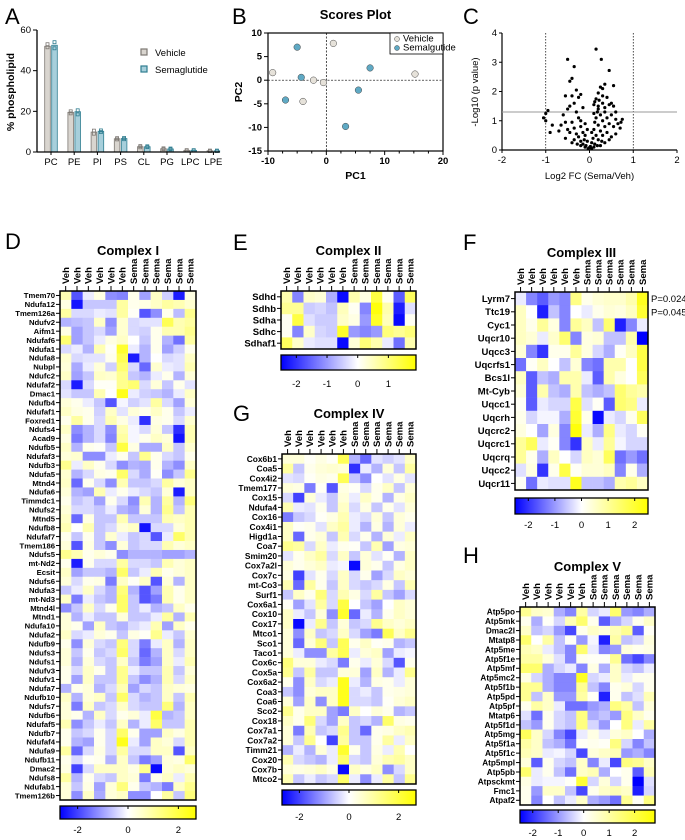 This screenshot has height=840, width=685. Describe the element at coordinates (42, 679) in the screenshot. I see `row-label: Ndufv1` at that location.